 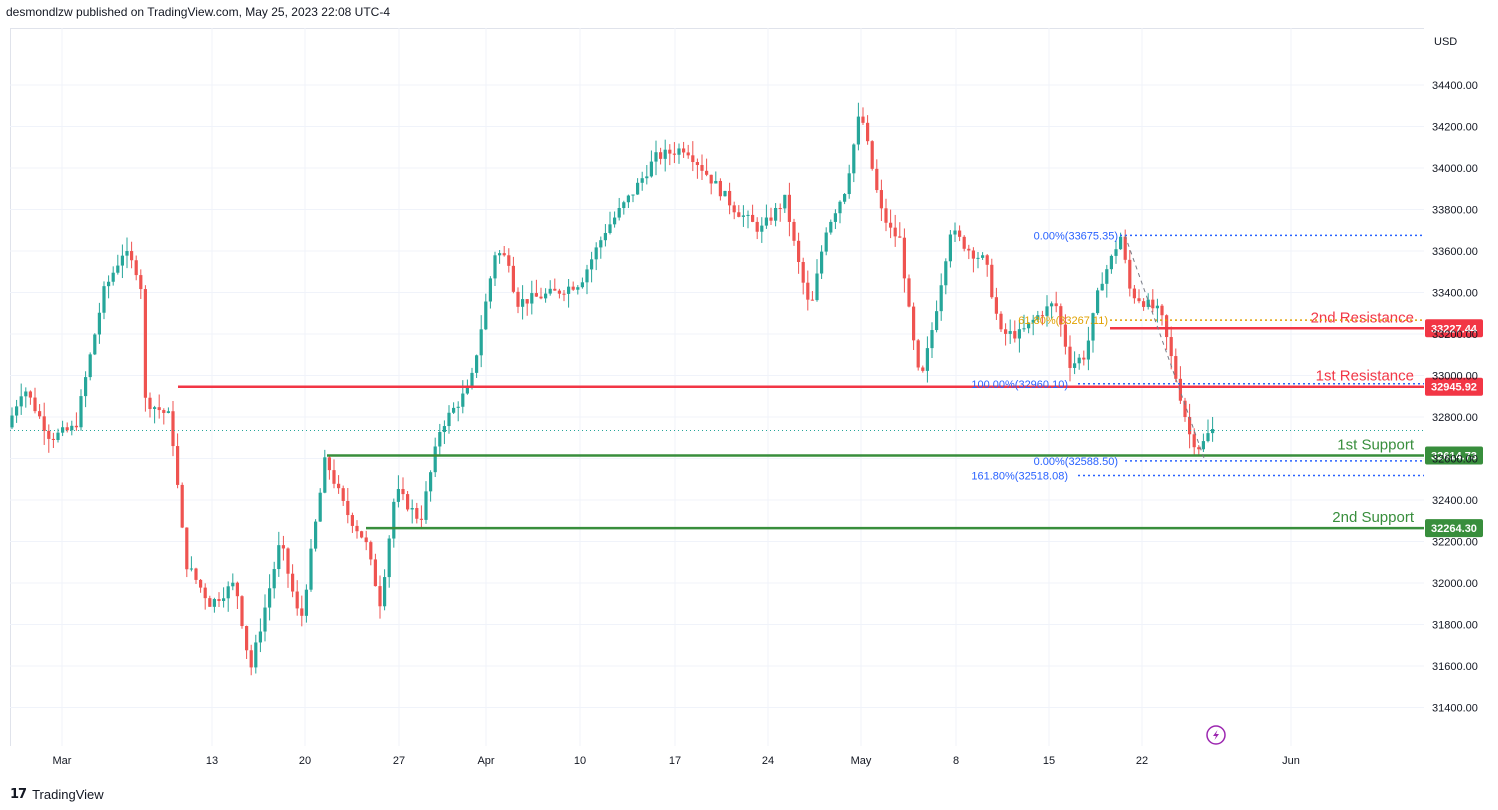 I want to click on fib-label: 100.00%(32960.10), so click(x=1019, y=385).